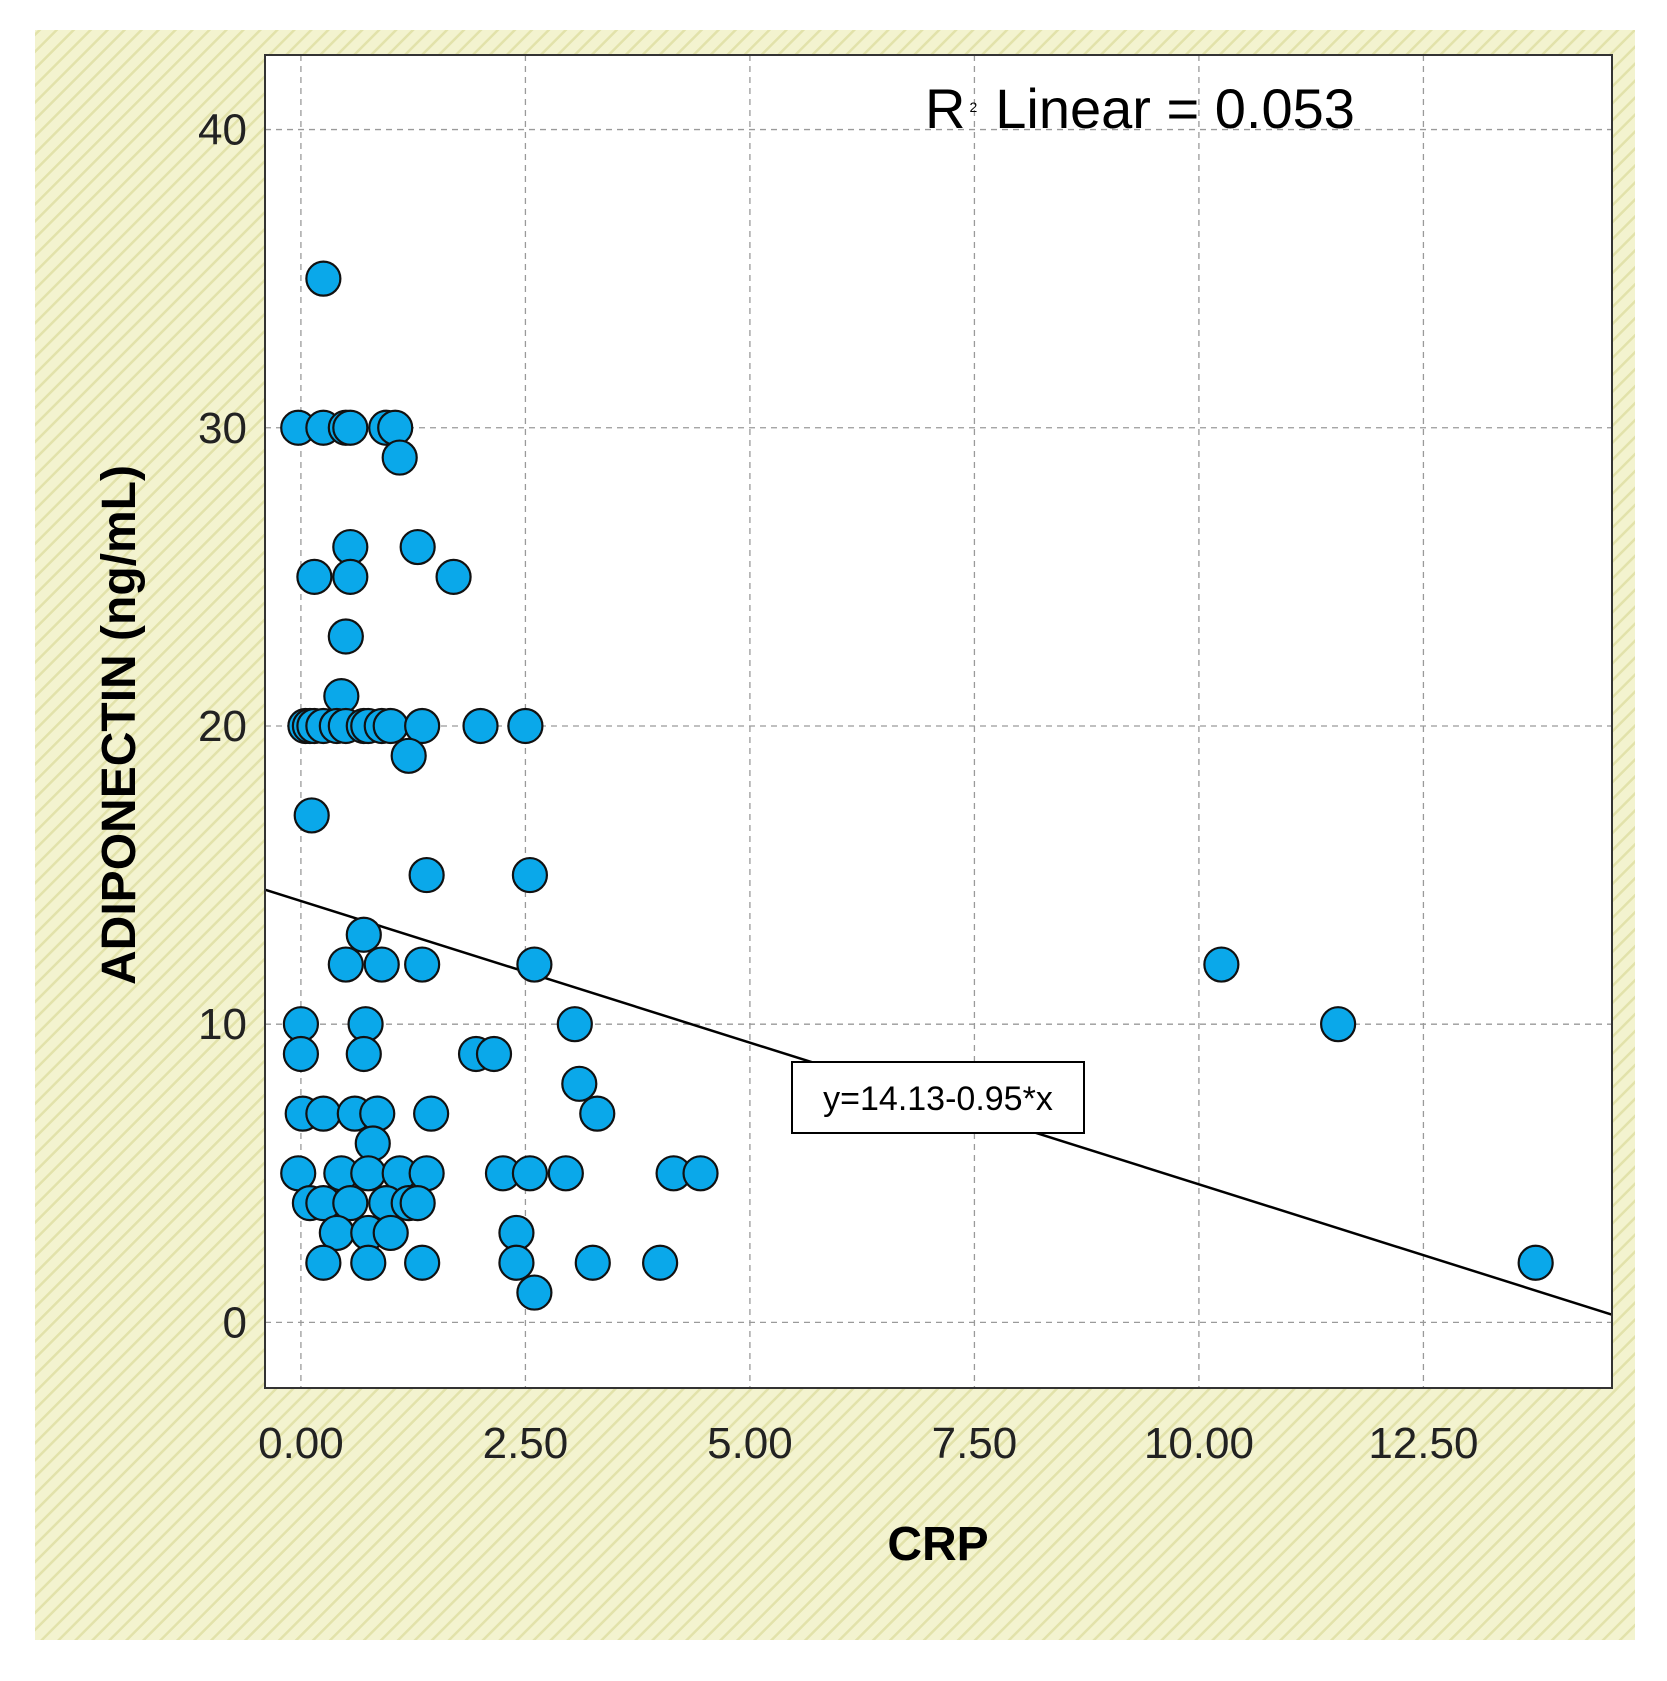  What do you see at coordinates (222, 428) in the screenshot?
I see `y-tick-label: 30` at bounding box center [222, 428].